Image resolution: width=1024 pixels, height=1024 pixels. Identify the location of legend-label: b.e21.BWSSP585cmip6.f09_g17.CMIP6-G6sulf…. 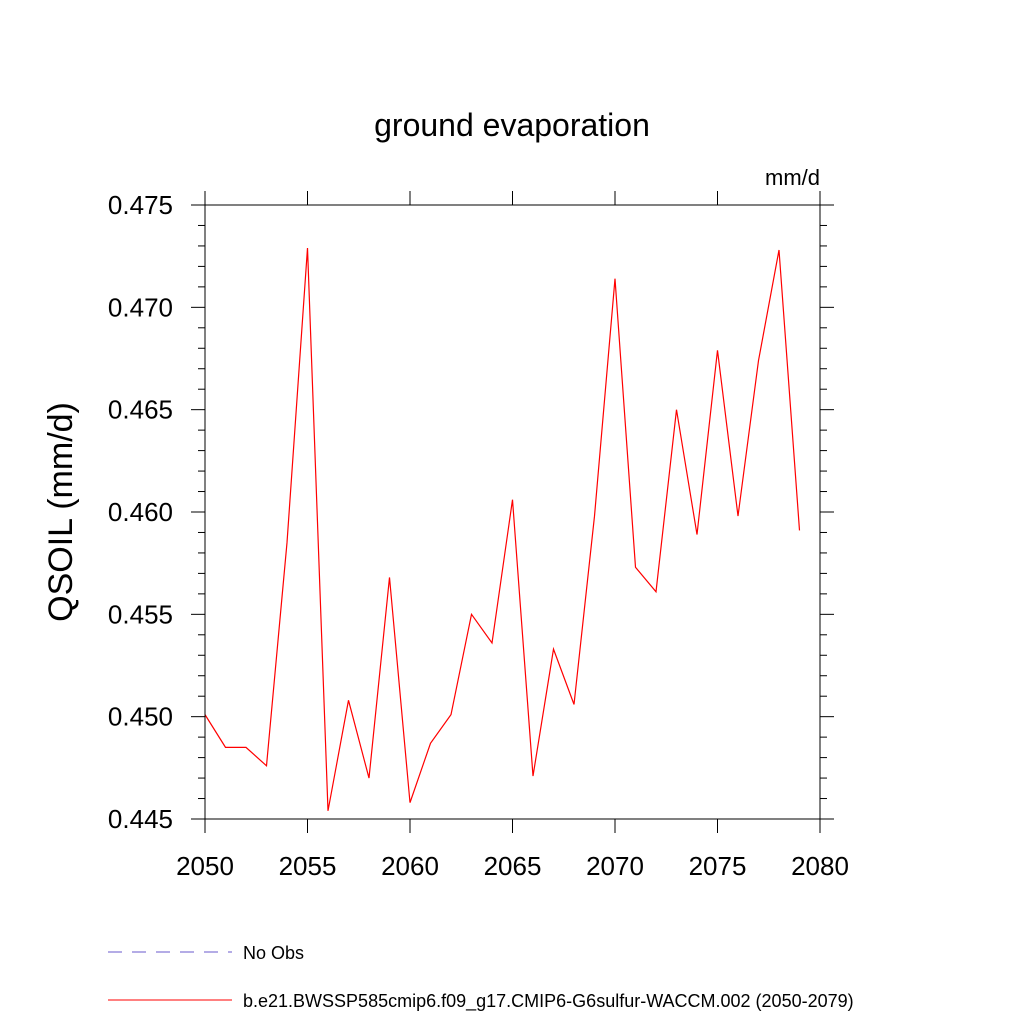
(548, 1001).